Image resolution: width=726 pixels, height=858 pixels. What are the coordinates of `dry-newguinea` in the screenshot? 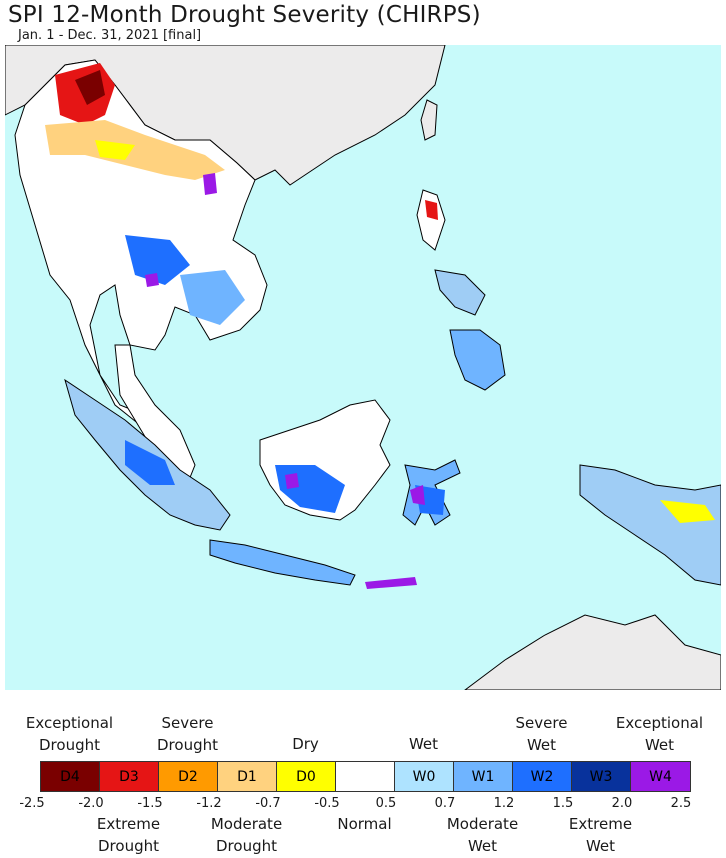 It's located at (687, 511).